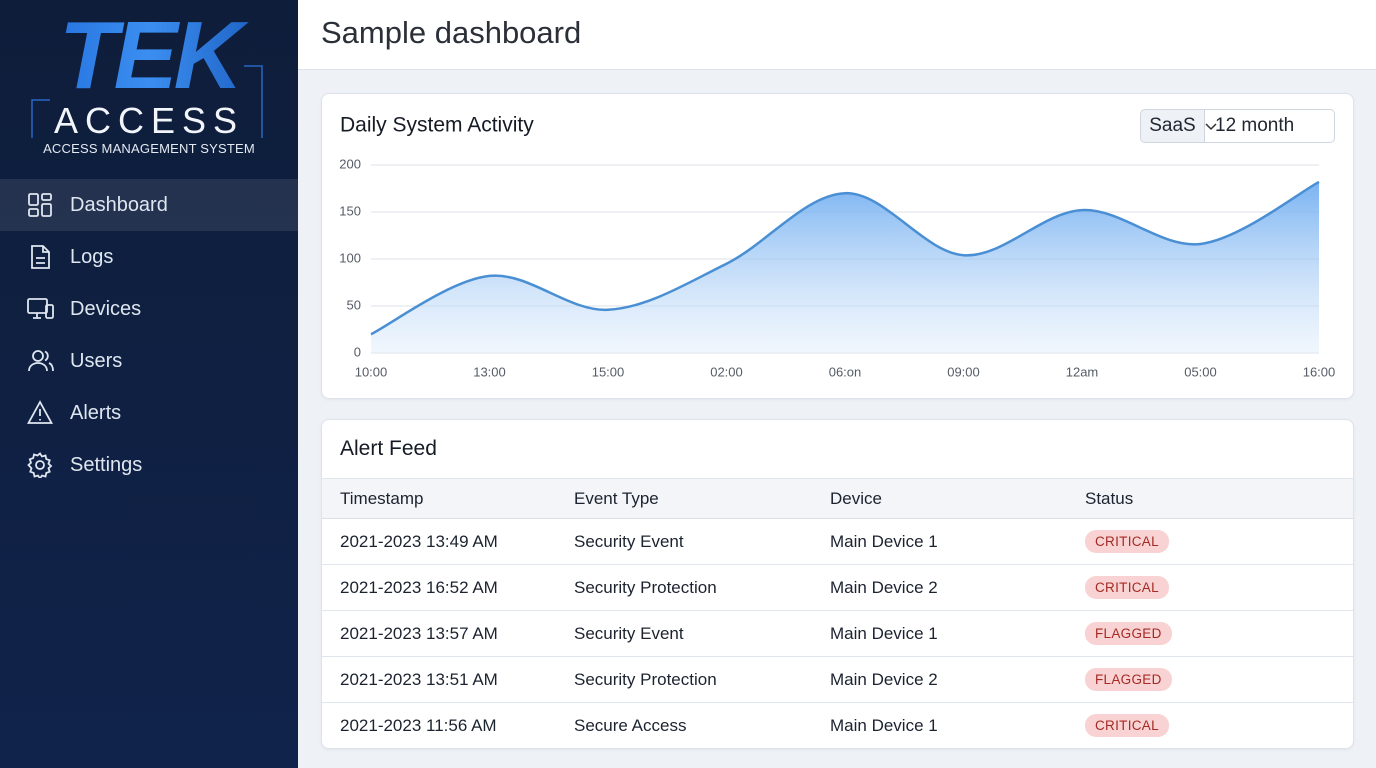 This screenshot has height=768, width=1376. What do you see at coordinates (1082, 371) in the screenshot?
I see `x-tick-label: 12am` at bounding box center [1082, 371].